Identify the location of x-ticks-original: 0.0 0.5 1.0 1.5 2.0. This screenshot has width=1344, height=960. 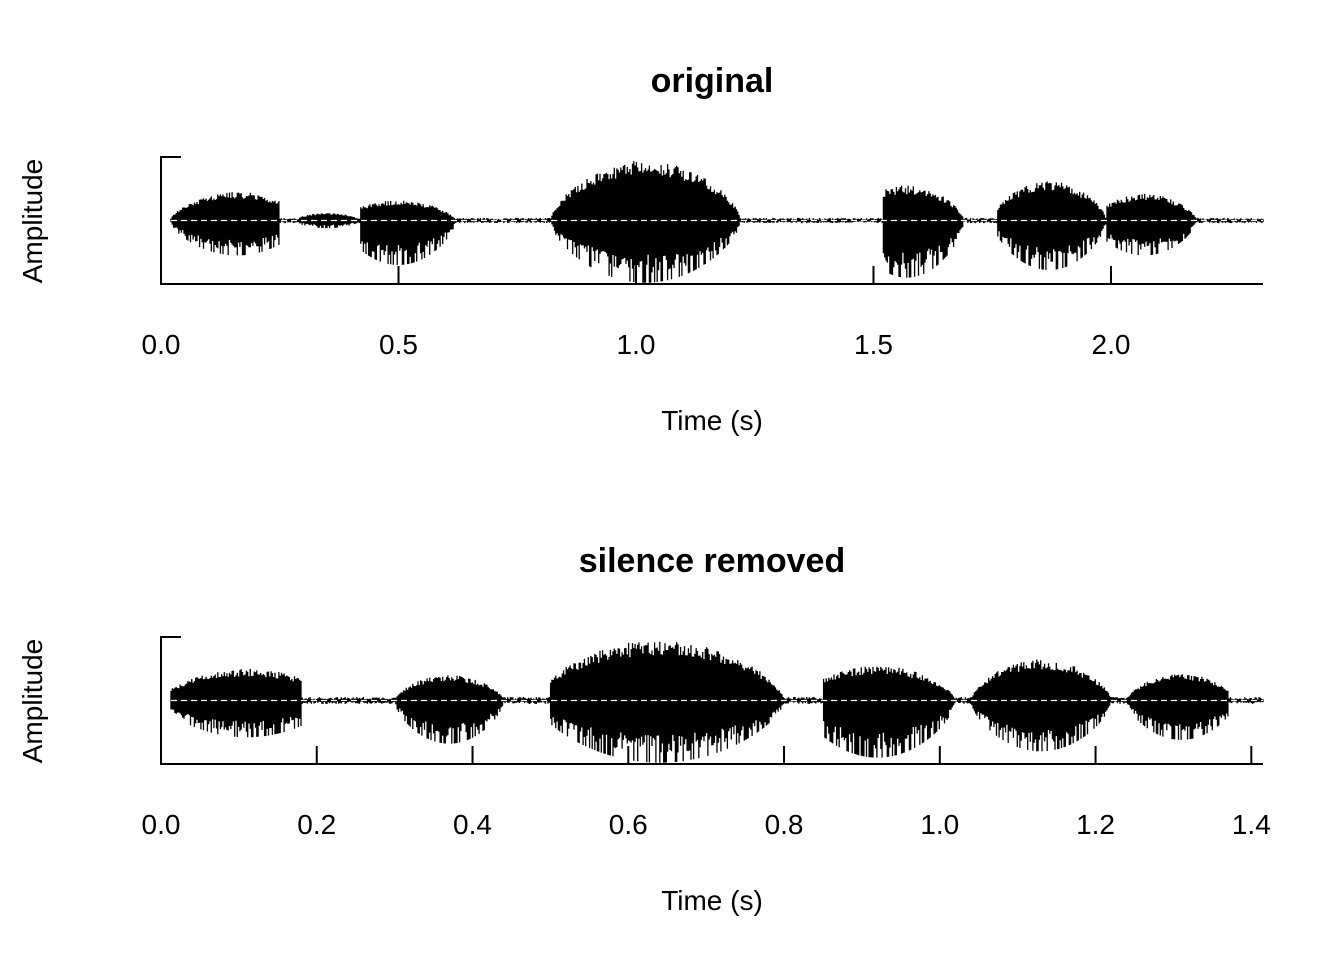
(636, 313).